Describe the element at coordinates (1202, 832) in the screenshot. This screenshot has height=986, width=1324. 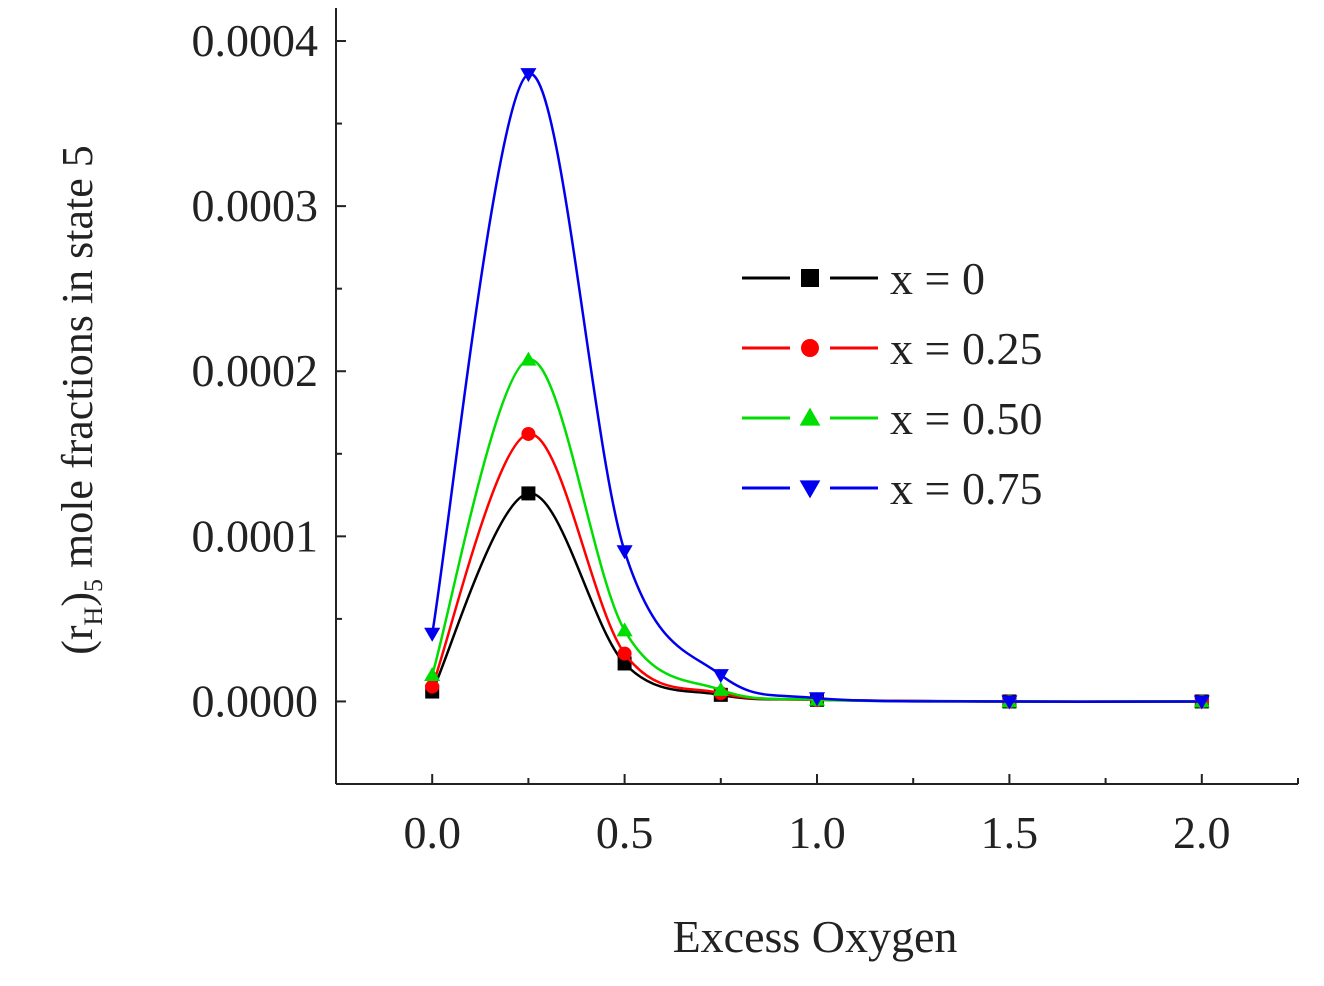
I see `x-tick-label: 2.0` at that location.